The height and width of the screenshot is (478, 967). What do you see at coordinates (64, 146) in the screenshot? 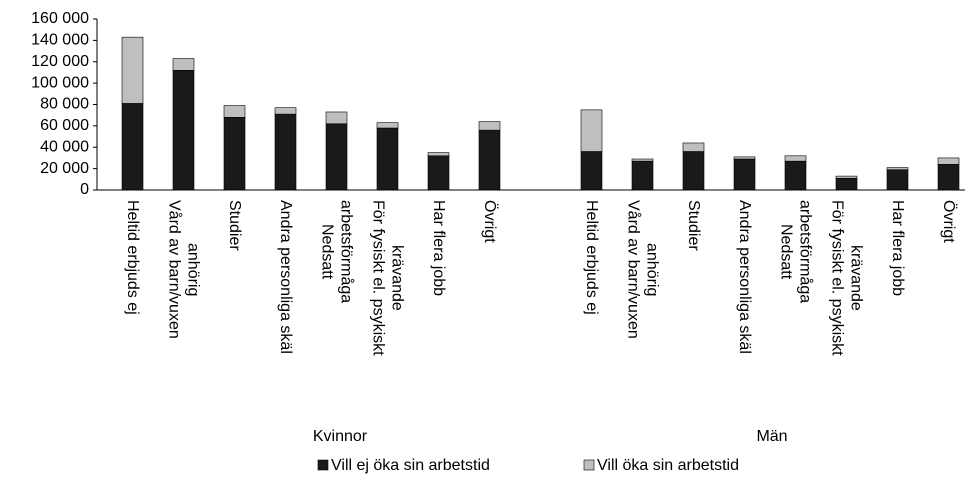
I see `y-tick-label: 40 000` at bounding box center [64, 146].